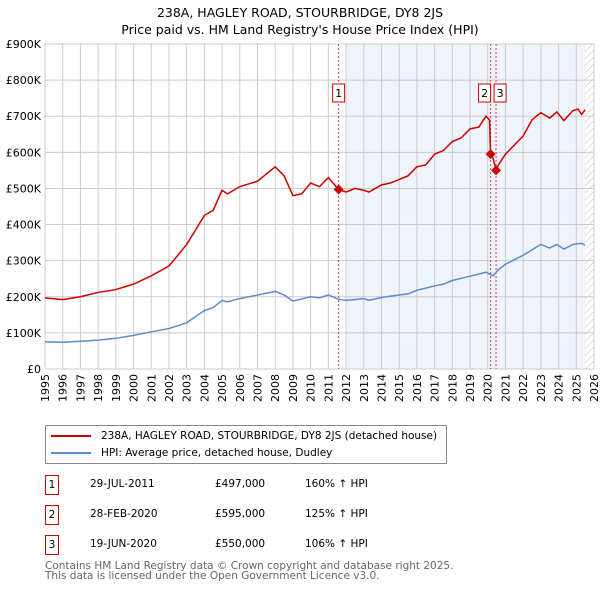 The width and height of the screenshot is (600, 590). I want to click on y-tick-label: £300K, so click(24, 261).